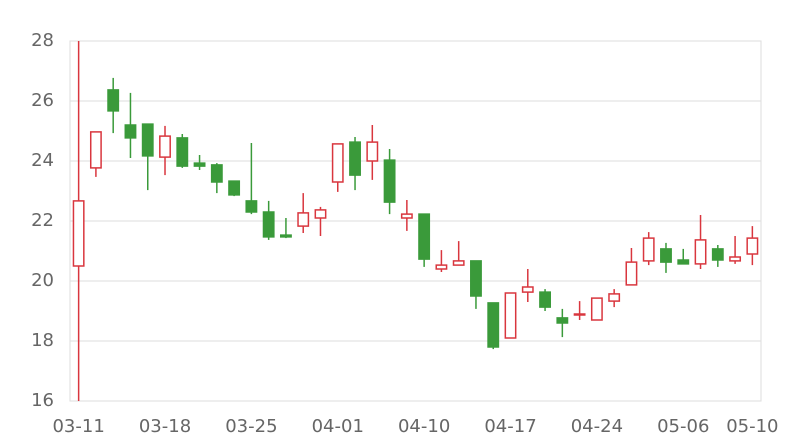 This screenshot has height=444, width=800. I want to click on y-tick-label: 18, so click(42, 340).